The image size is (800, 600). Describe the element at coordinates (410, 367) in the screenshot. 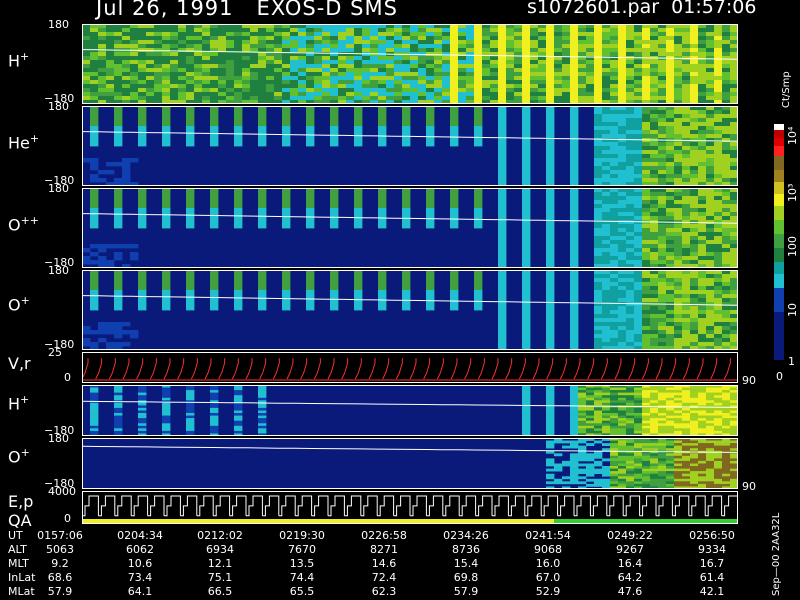

I see `panel-frame` at that location.